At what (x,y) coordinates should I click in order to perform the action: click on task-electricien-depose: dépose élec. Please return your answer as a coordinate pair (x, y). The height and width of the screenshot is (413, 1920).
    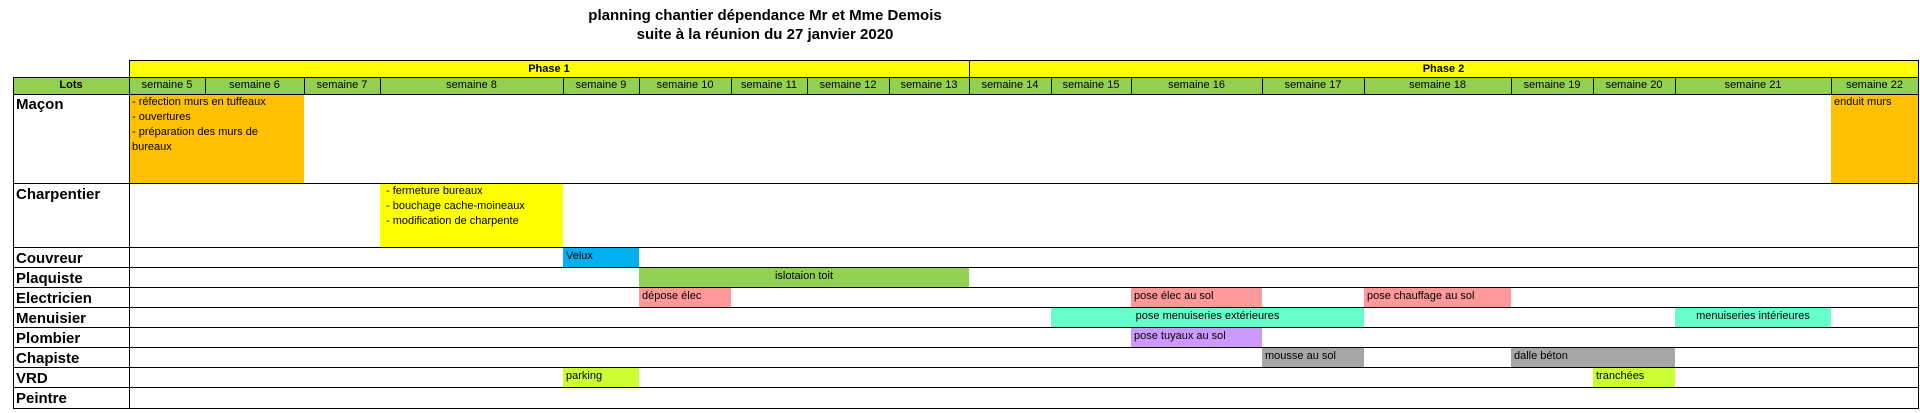
    Looking at the image, I should click on (685, 297).